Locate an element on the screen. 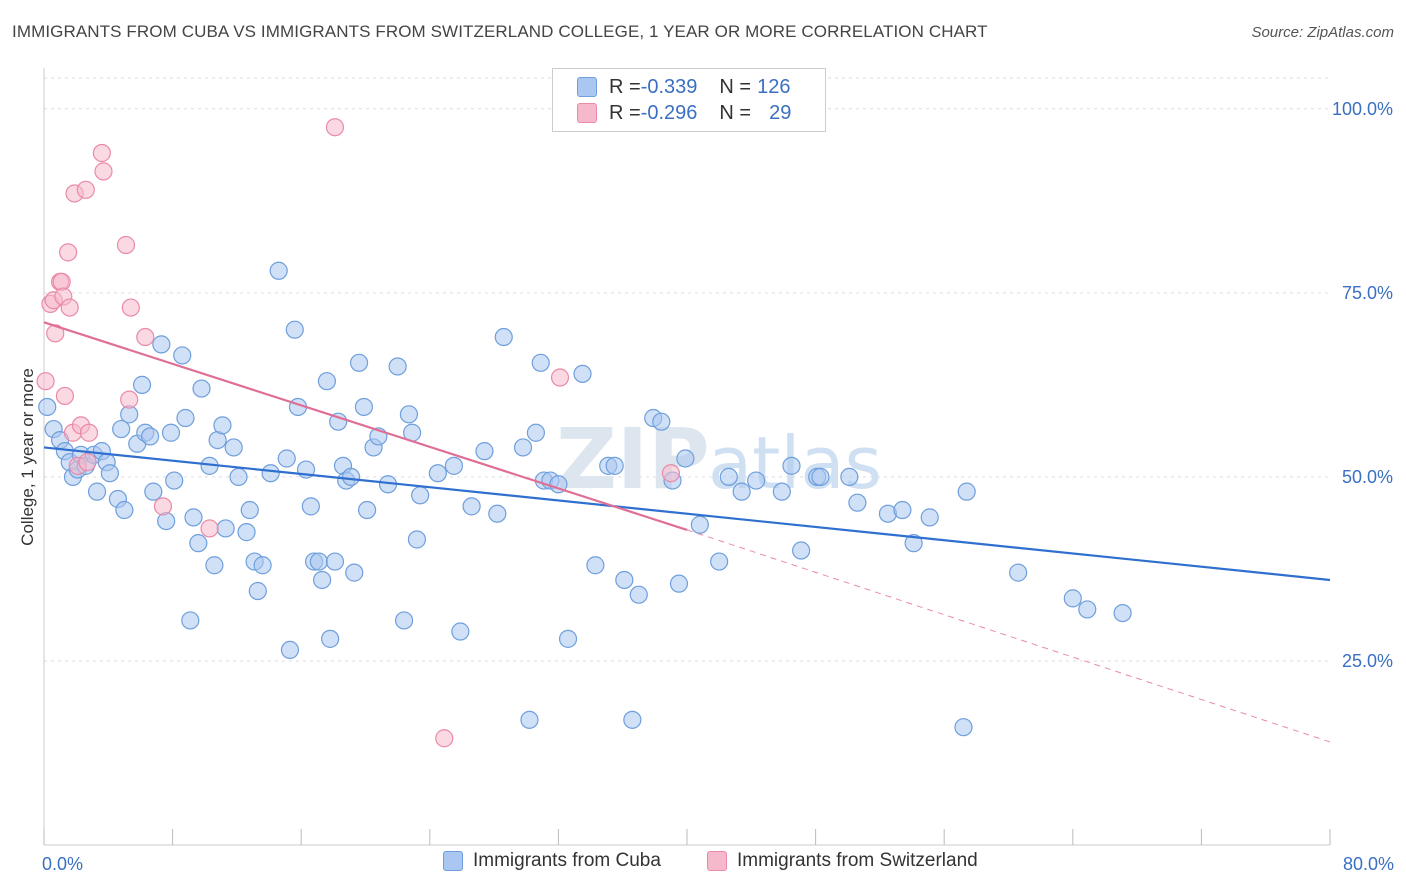 This screenshot has height=892, width=1406. y-tick-label: 100.0% is located at coordinates (1362, 109).